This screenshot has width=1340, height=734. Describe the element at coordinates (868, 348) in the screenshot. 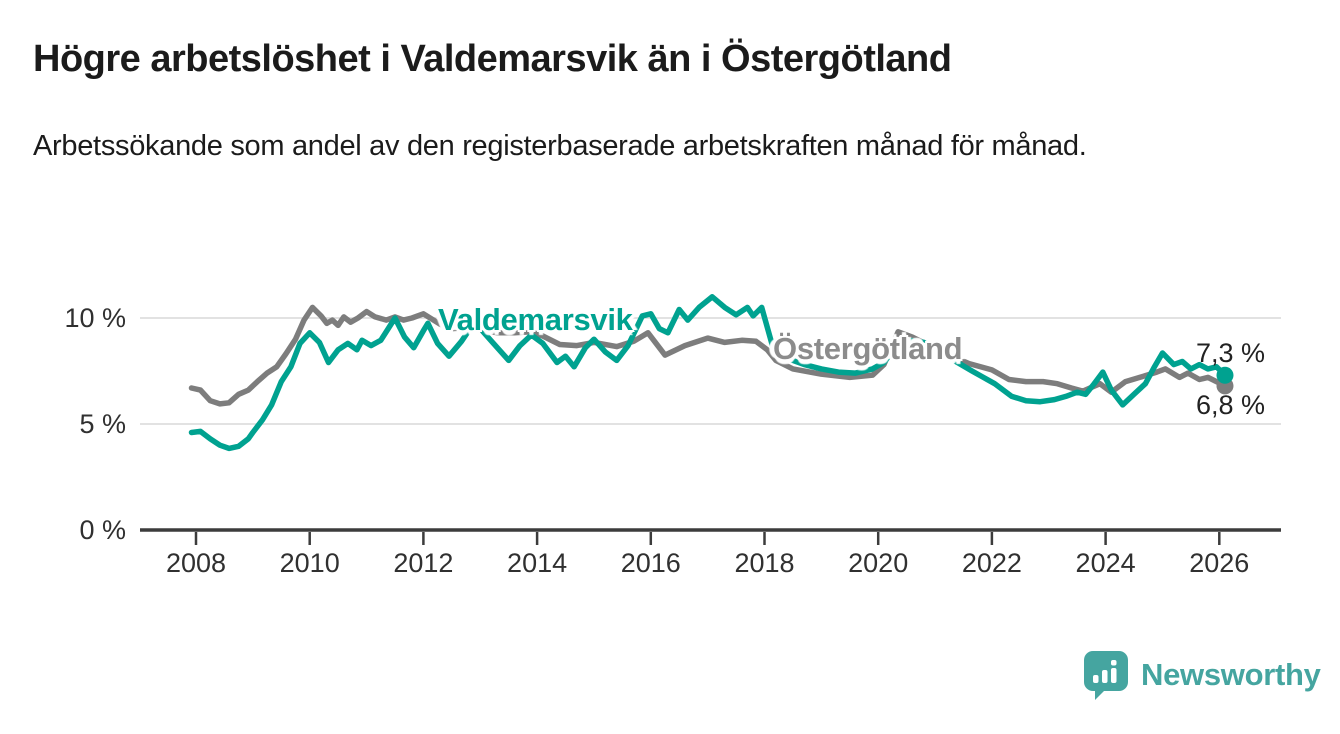

I see `series-label-ostergotland: Östergötland` at that location.